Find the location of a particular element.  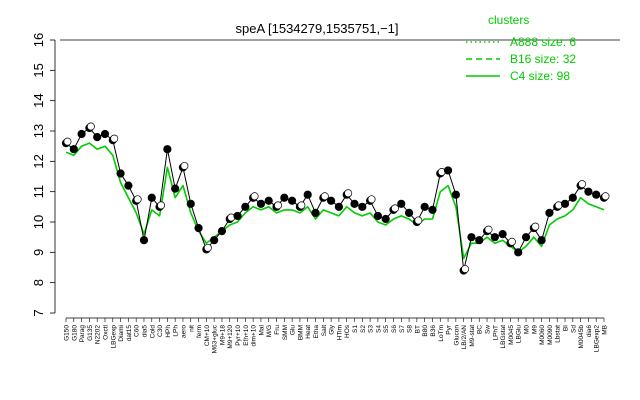

x-tick-label: dia5 is located at coordinates (144, 331).